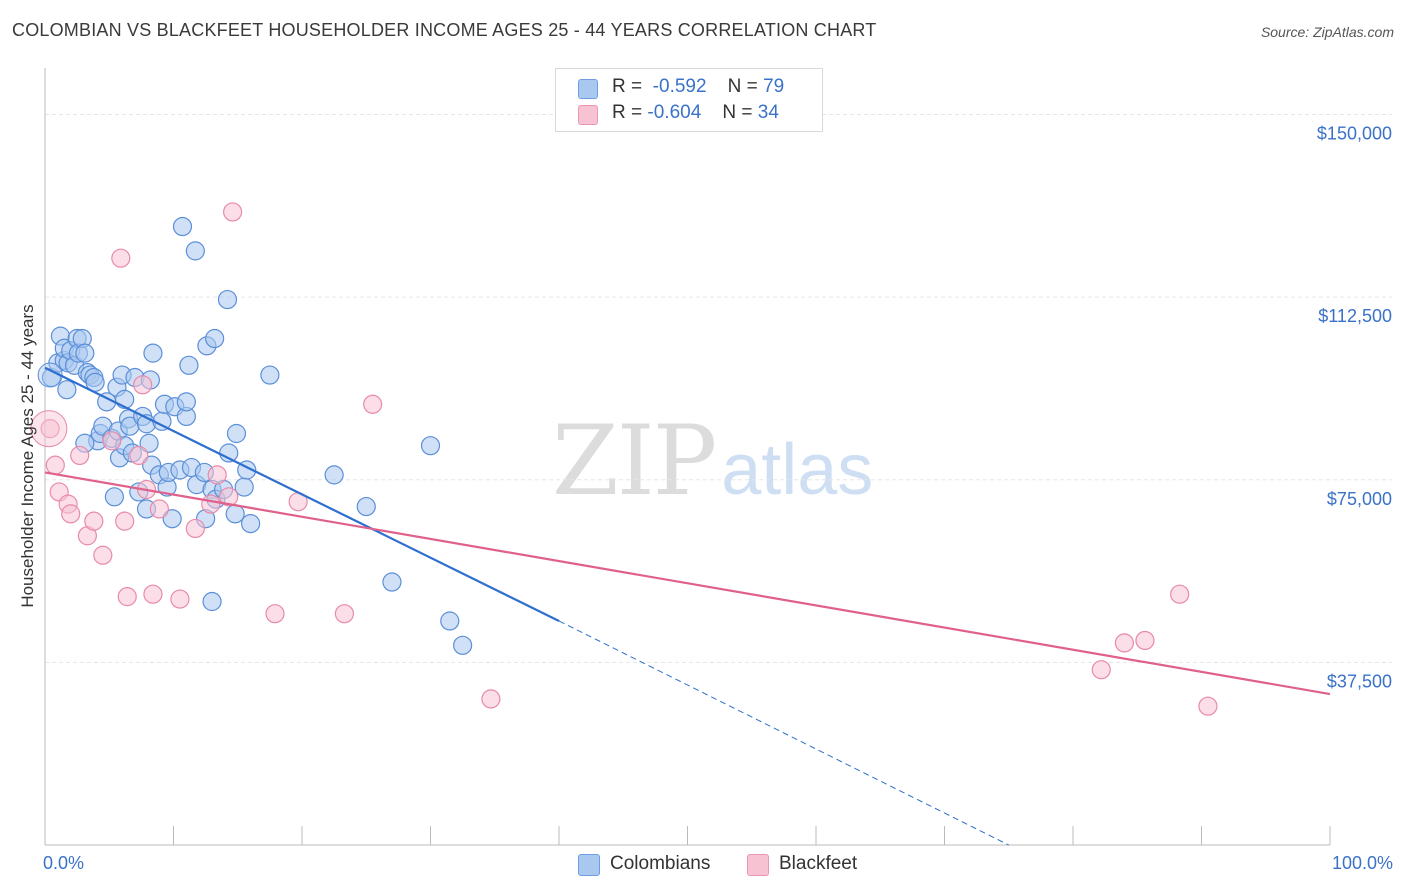 This screenshot has width=1406, height=892. I want to click on watermark-zip: ZIP, so click(634, 461).